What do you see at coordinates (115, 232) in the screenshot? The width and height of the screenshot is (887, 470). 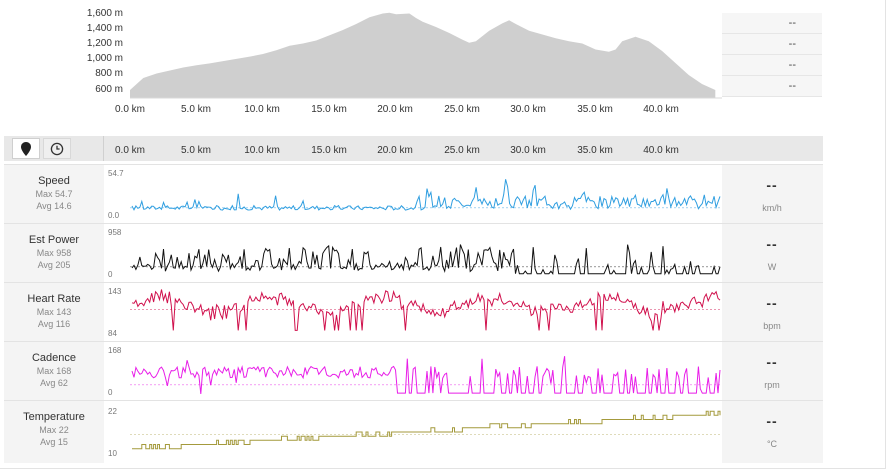 I see `metric-ymax: 958` at bounding box center [115, 232].